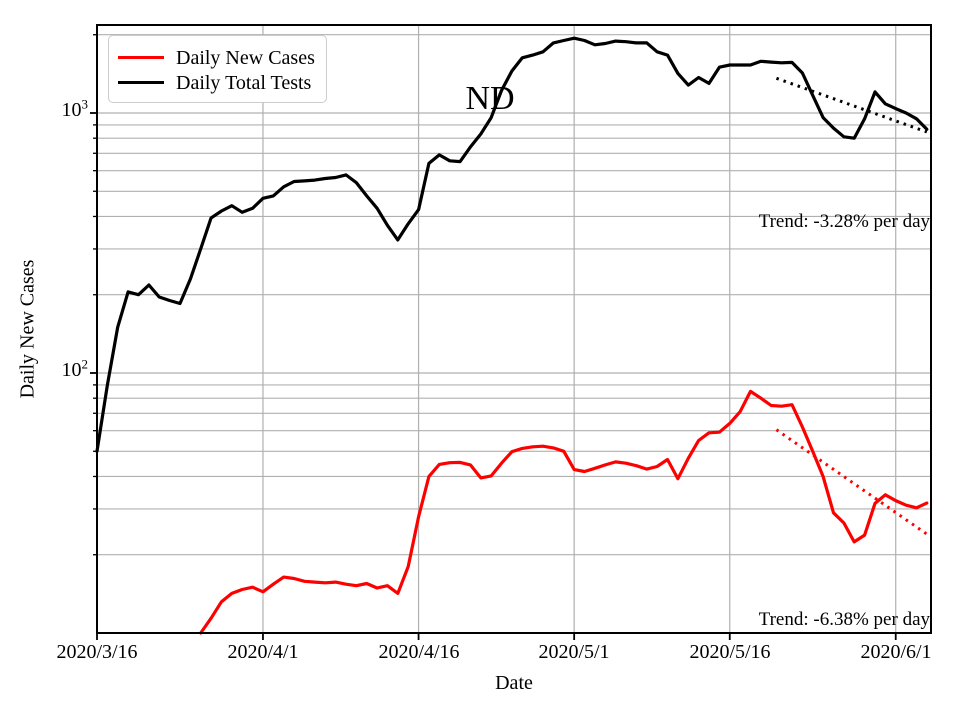  What do you see at coordinates (896, 652) in the screenshot?
I see `x-tick-label: 2020/6/1` at bounding box center [896, 652].